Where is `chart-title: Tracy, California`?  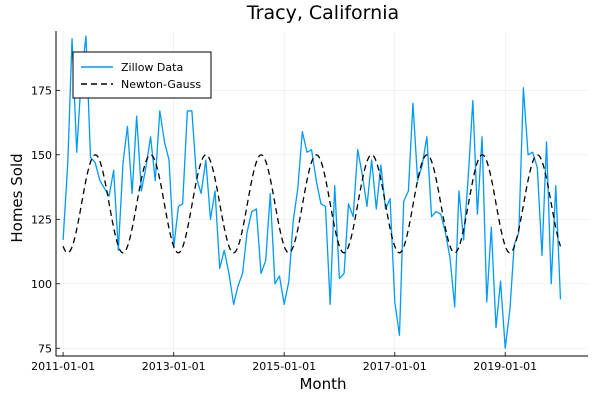
chart-title: Tracy, California is located at coordinates (322, 13).